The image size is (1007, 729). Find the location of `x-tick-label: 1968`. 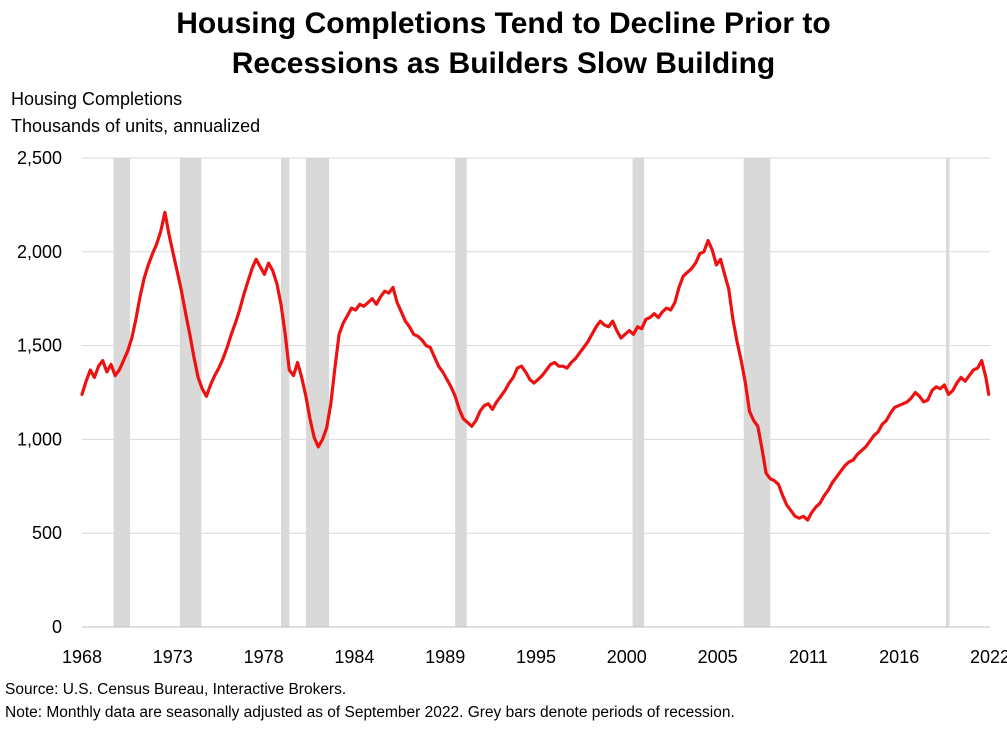

x-tick-label: 1968 is located at coordinates (82, 657).